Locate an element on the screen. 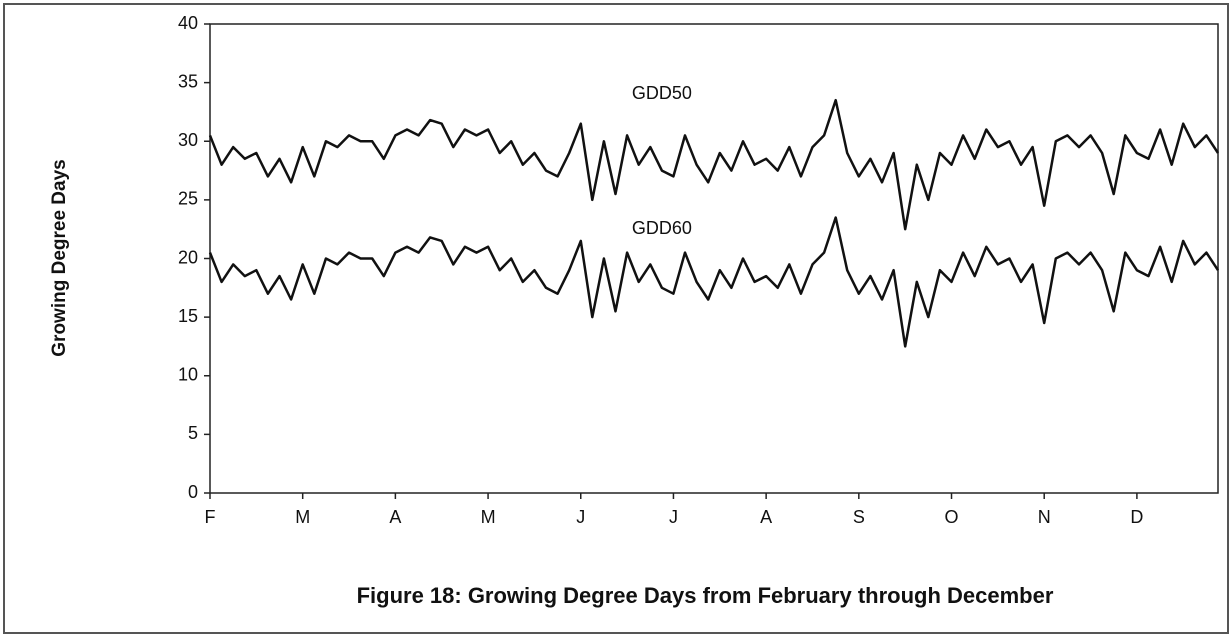  y-tick-label: 0 is located at coordinates (193, 492).